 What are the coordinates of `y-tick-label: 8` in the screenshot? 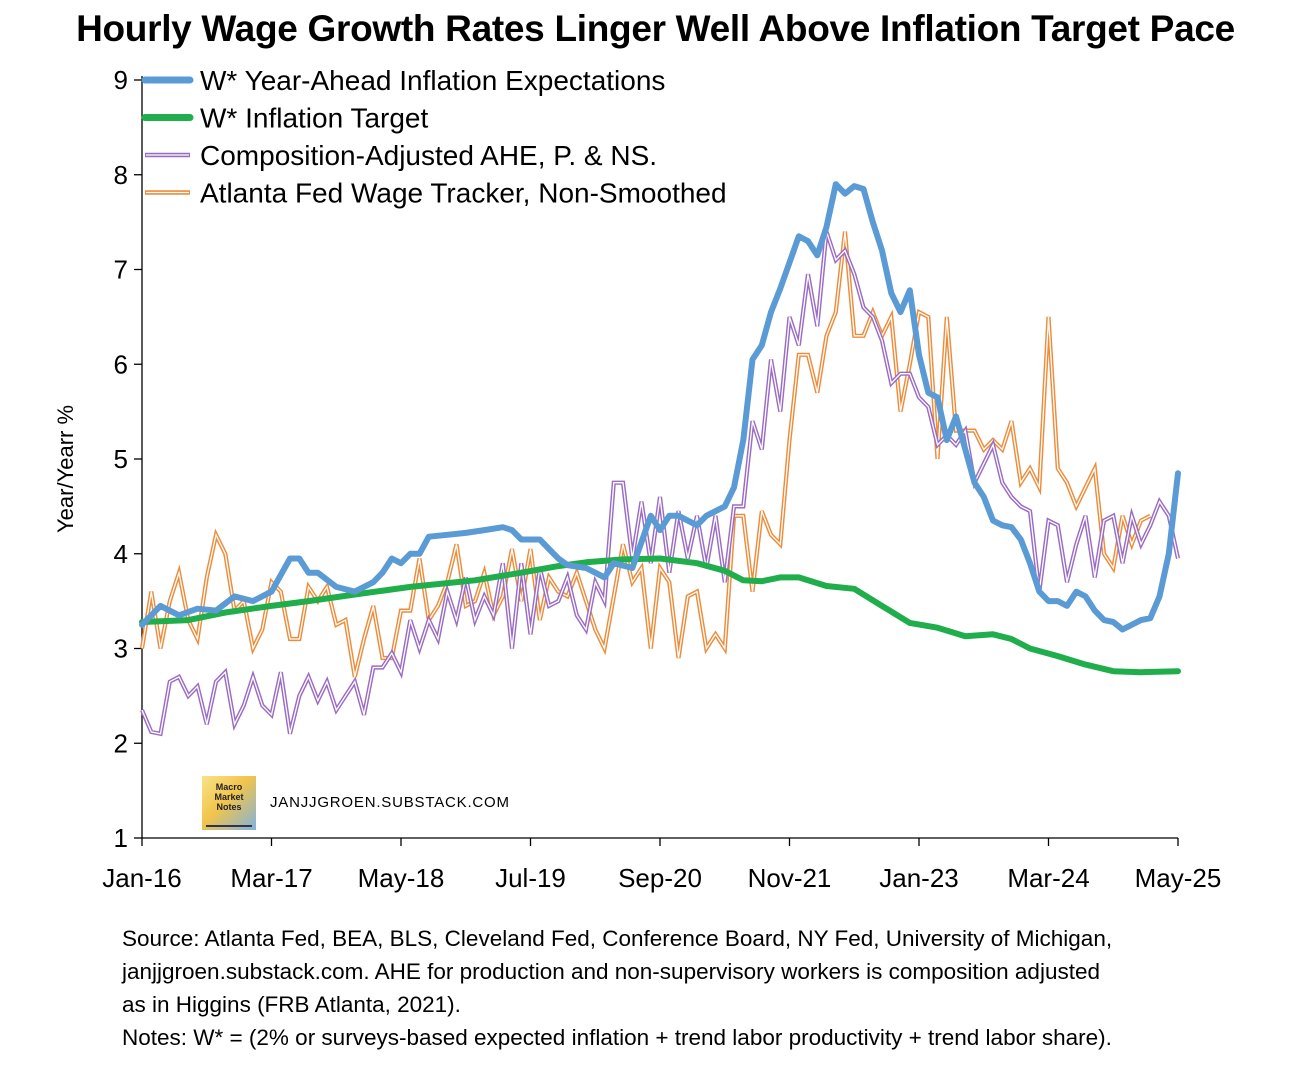 It's located at (121, 175).